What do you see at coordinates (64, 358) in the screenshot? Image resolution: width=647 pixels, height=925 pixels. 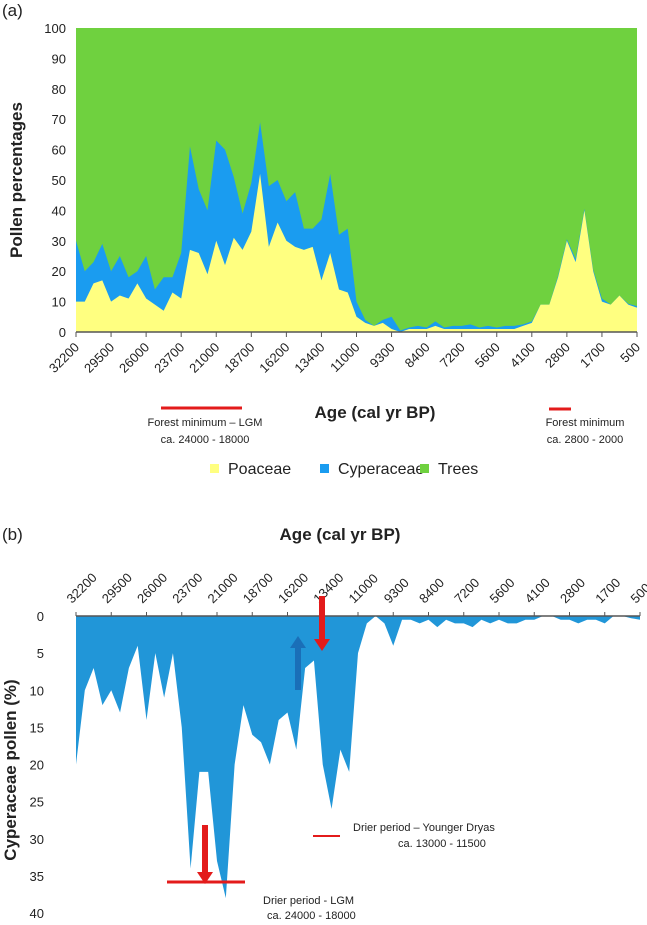 I see `x-tick-label-a: 32200` at bounding box center [64, 358].